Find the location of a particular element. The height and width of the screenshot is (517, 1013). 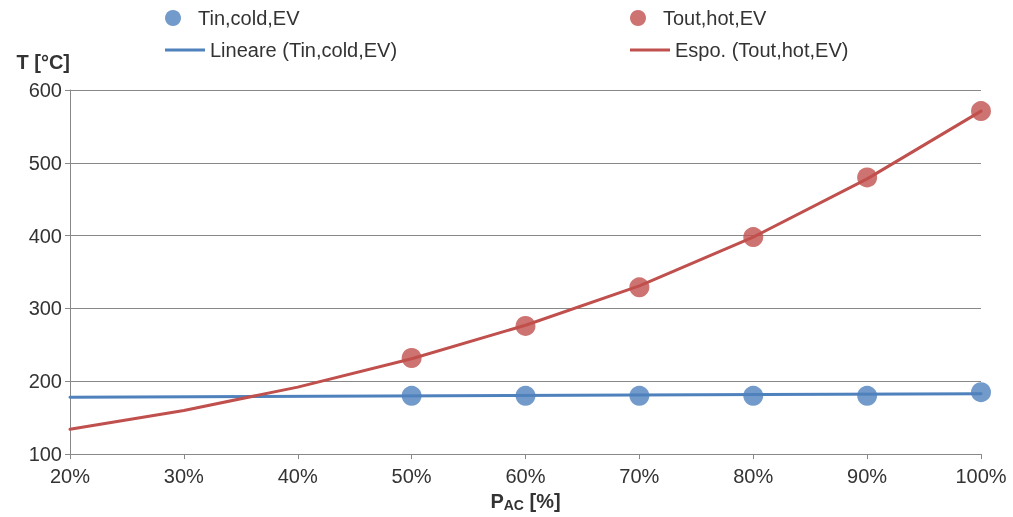

y-tick-label: 400 is located at coordinates (45, 235).